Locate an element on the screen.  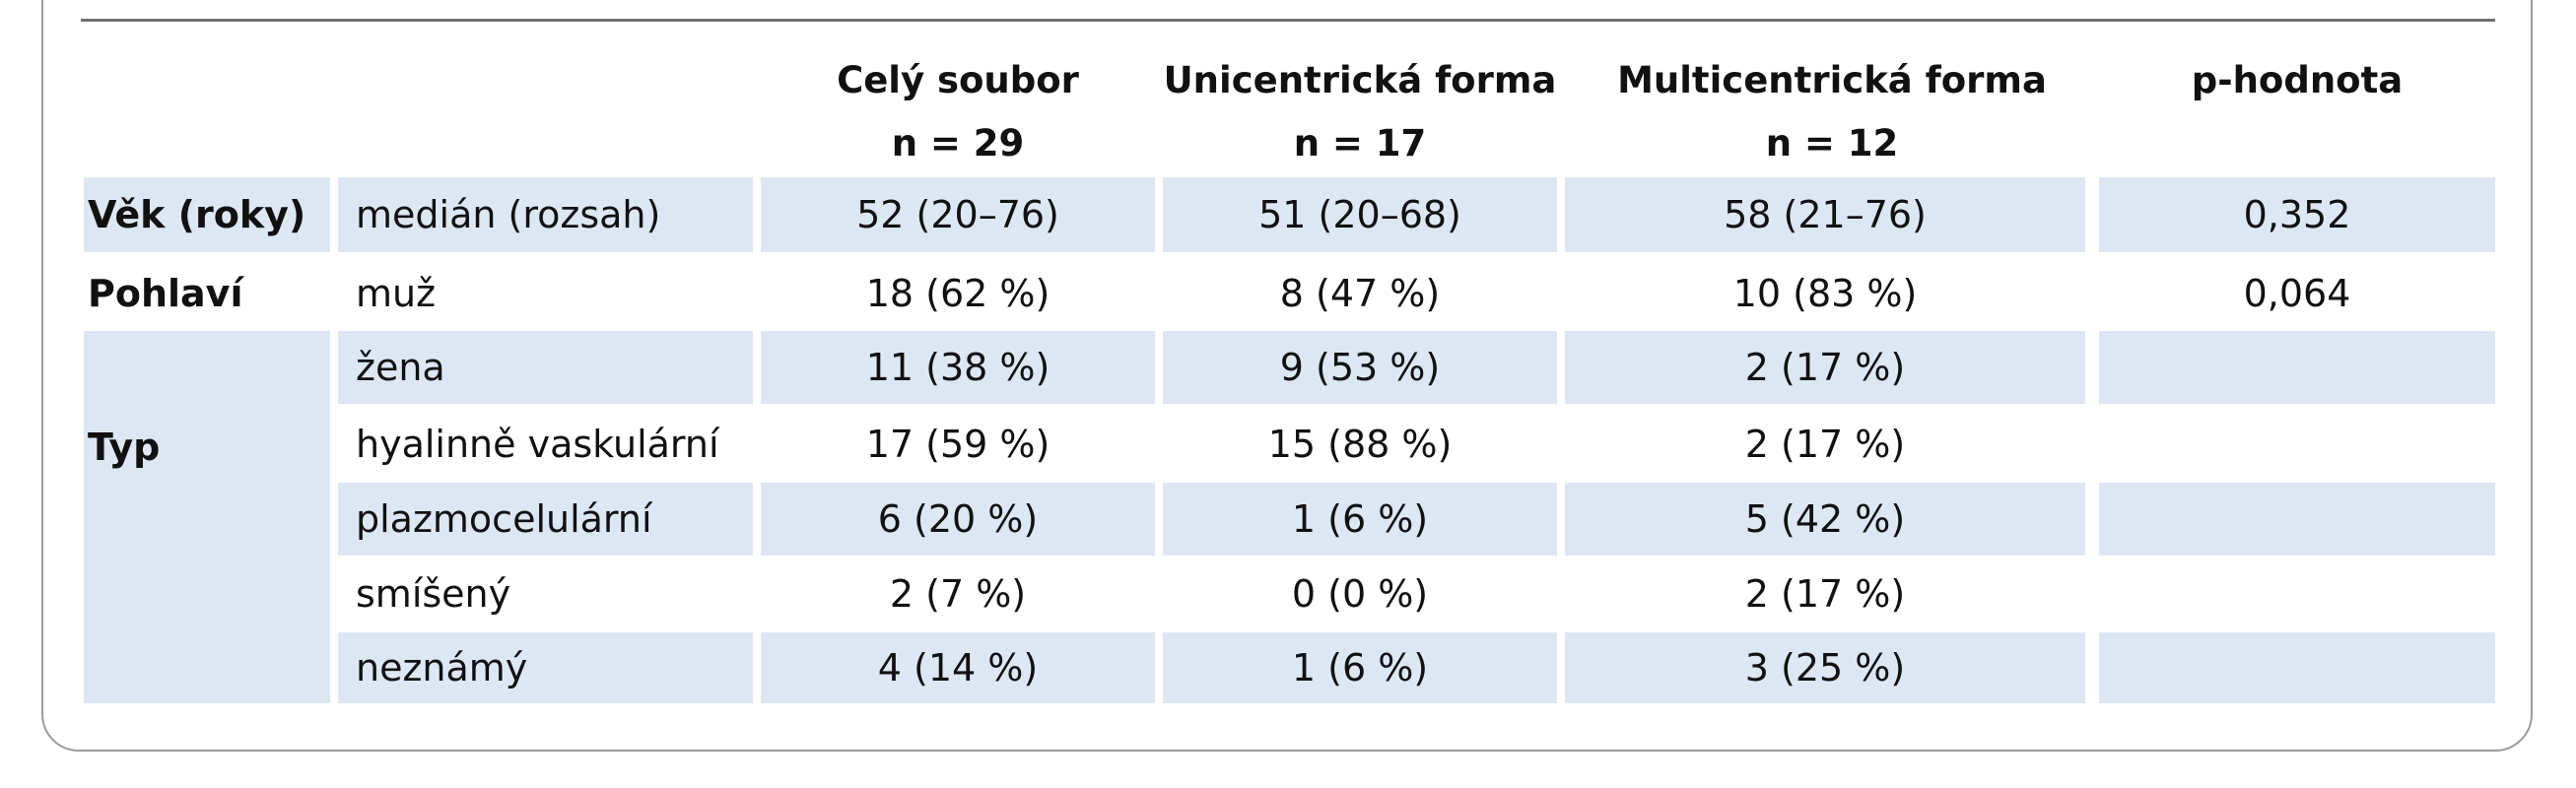
row-vek-celkovy: 52 (20–76) is located at coordinates (958, 214).